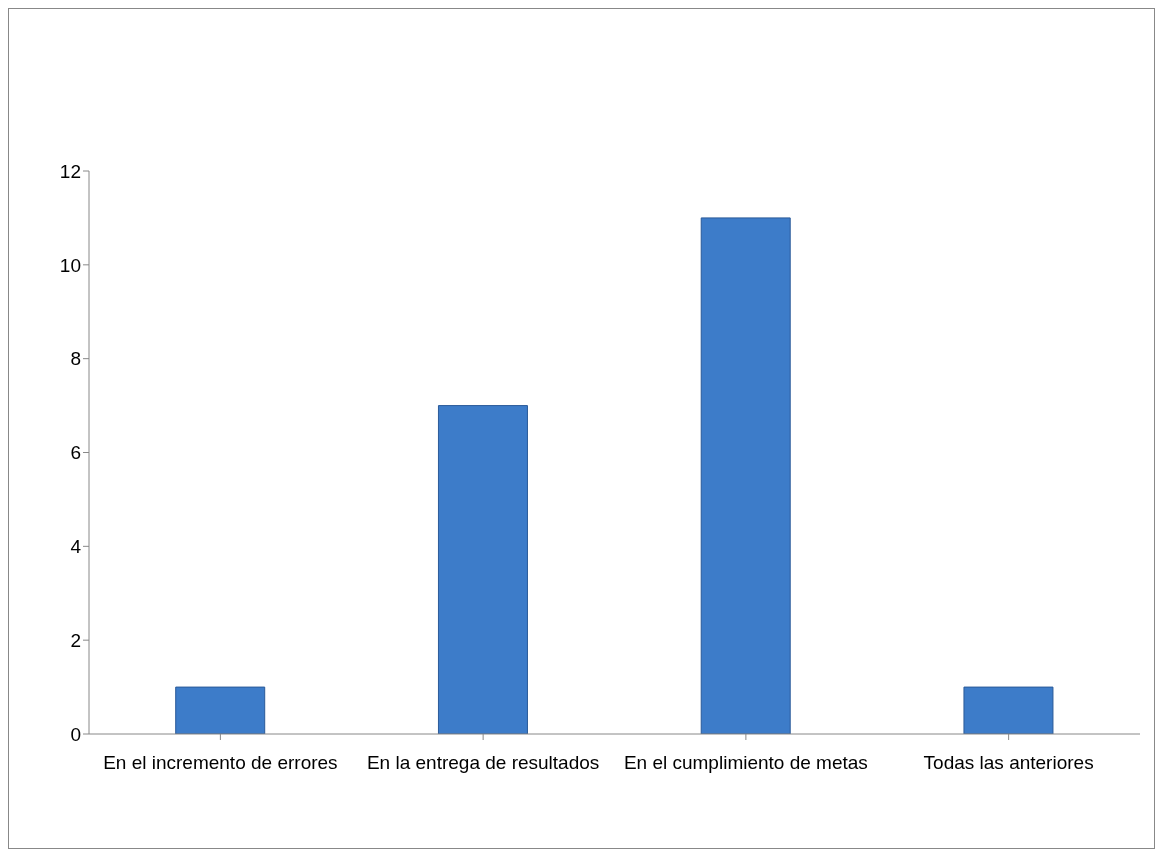 The image size is (1163, 849). Describe the element at coordinates (75, 453) in the screenshot. I see `y-tick-label: 6` at that location.